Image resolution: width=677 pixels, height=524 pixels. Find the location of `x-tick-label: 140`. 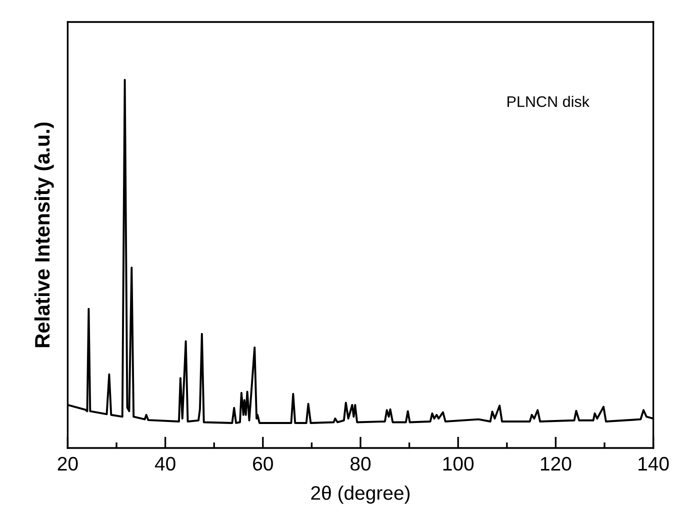

x-tick-label: 140 is located at coordinates (653, 463).